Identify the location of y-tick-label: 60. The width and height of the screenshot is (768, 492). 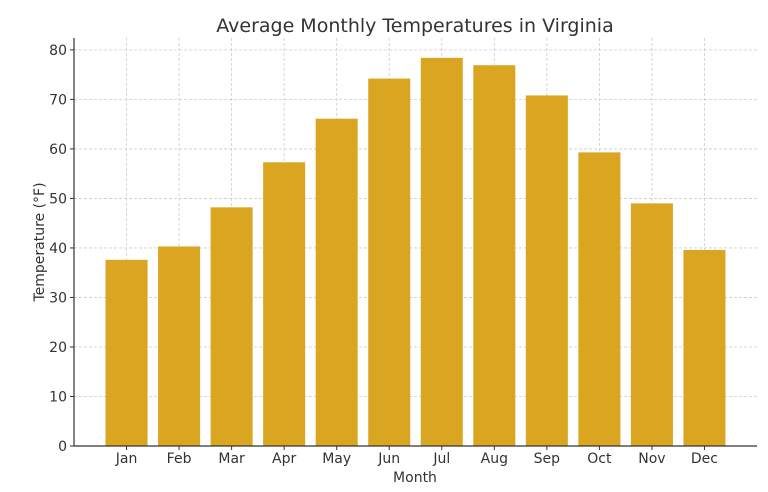
(58, 150).